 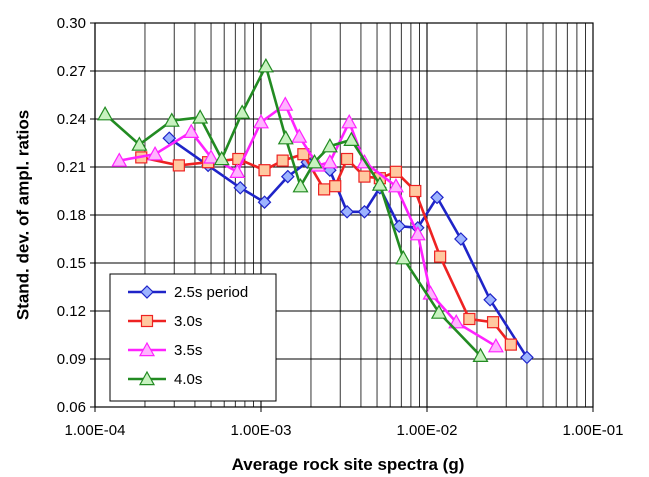 What do you see at coordinates (71, 23) in the screenshot?
I see `y-tick-label: 0.30` at bounding box center [71, 23].